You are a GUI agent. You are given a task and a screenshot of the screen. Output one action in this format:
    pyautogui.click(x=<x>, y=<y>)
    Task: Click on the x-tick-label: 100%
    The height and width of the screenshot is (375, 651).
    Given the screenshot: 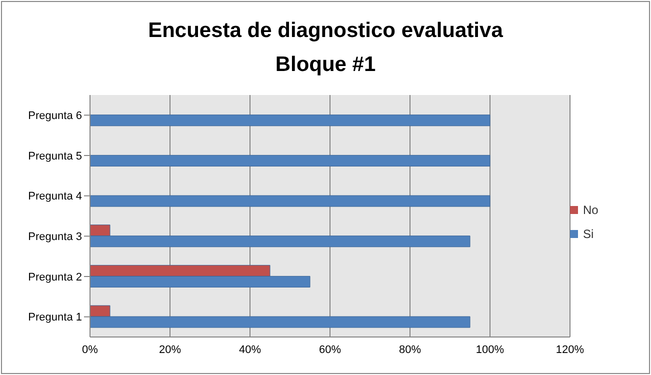 What is the action you would take?
    pyautogui.click(x=490, y=350)
    